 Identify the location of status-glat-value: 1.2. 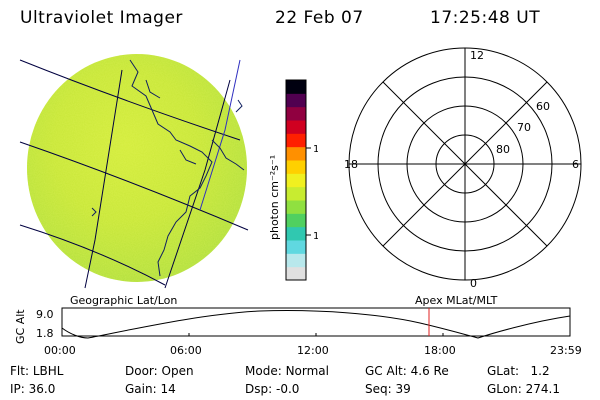
(540, 371).